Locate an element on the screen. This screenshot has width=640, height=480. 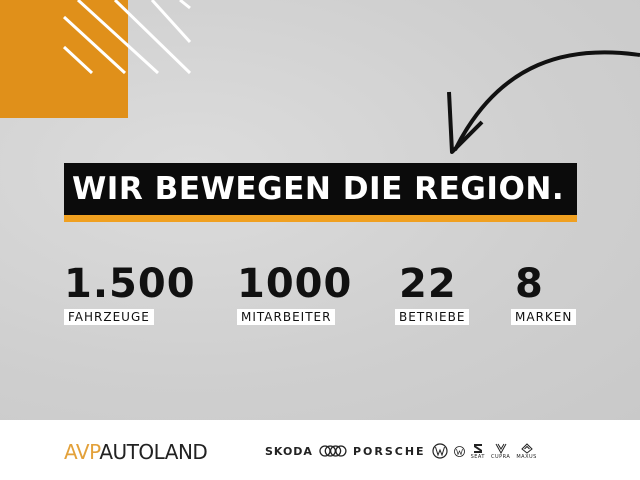
stat-brands: 8 MARKEN is located at coordinates (544, 293).